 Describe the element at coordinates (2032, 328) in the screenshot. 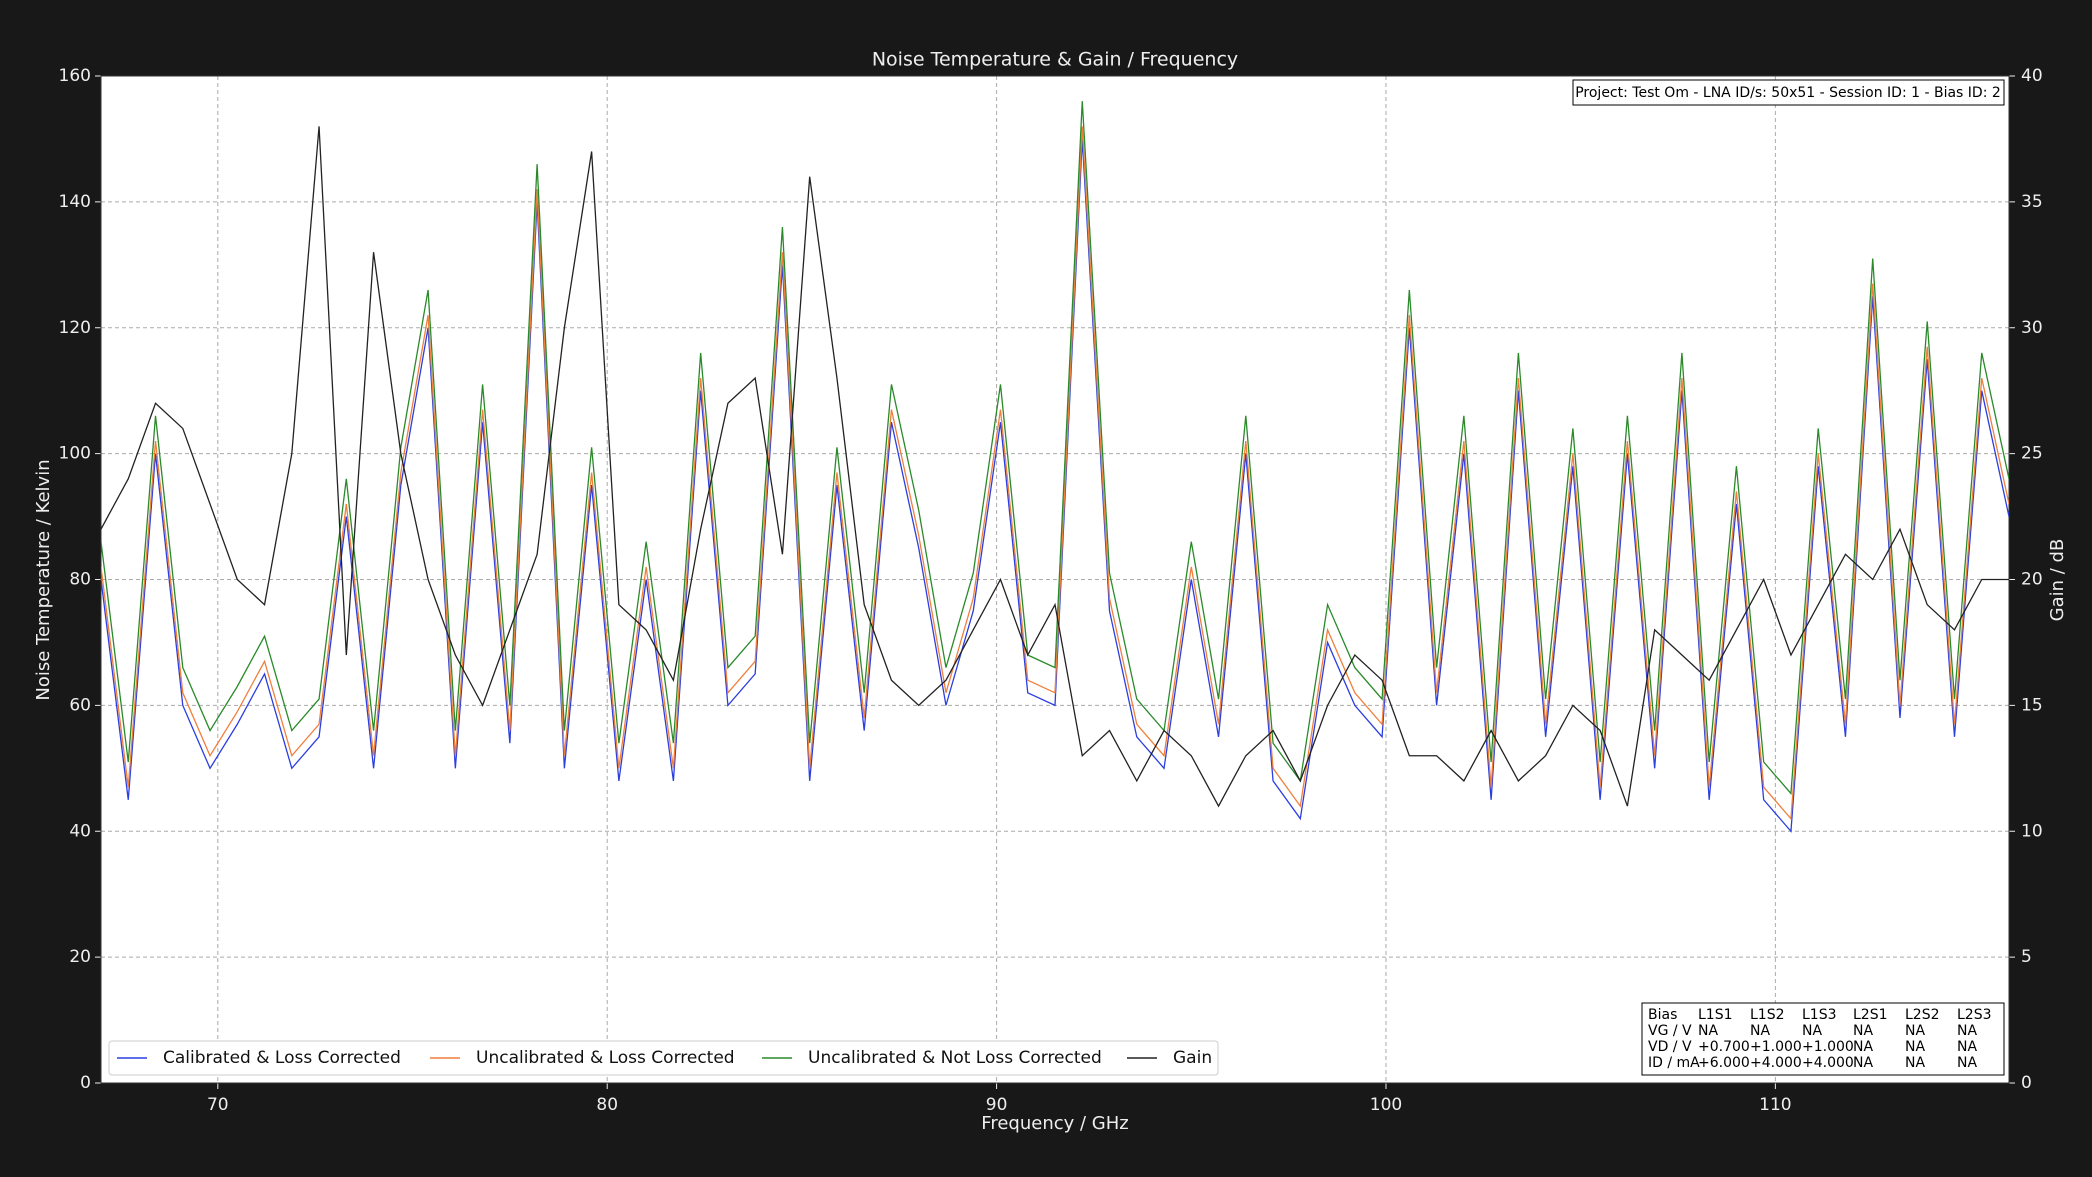

I see `y2-tick-label: 30` at that location.